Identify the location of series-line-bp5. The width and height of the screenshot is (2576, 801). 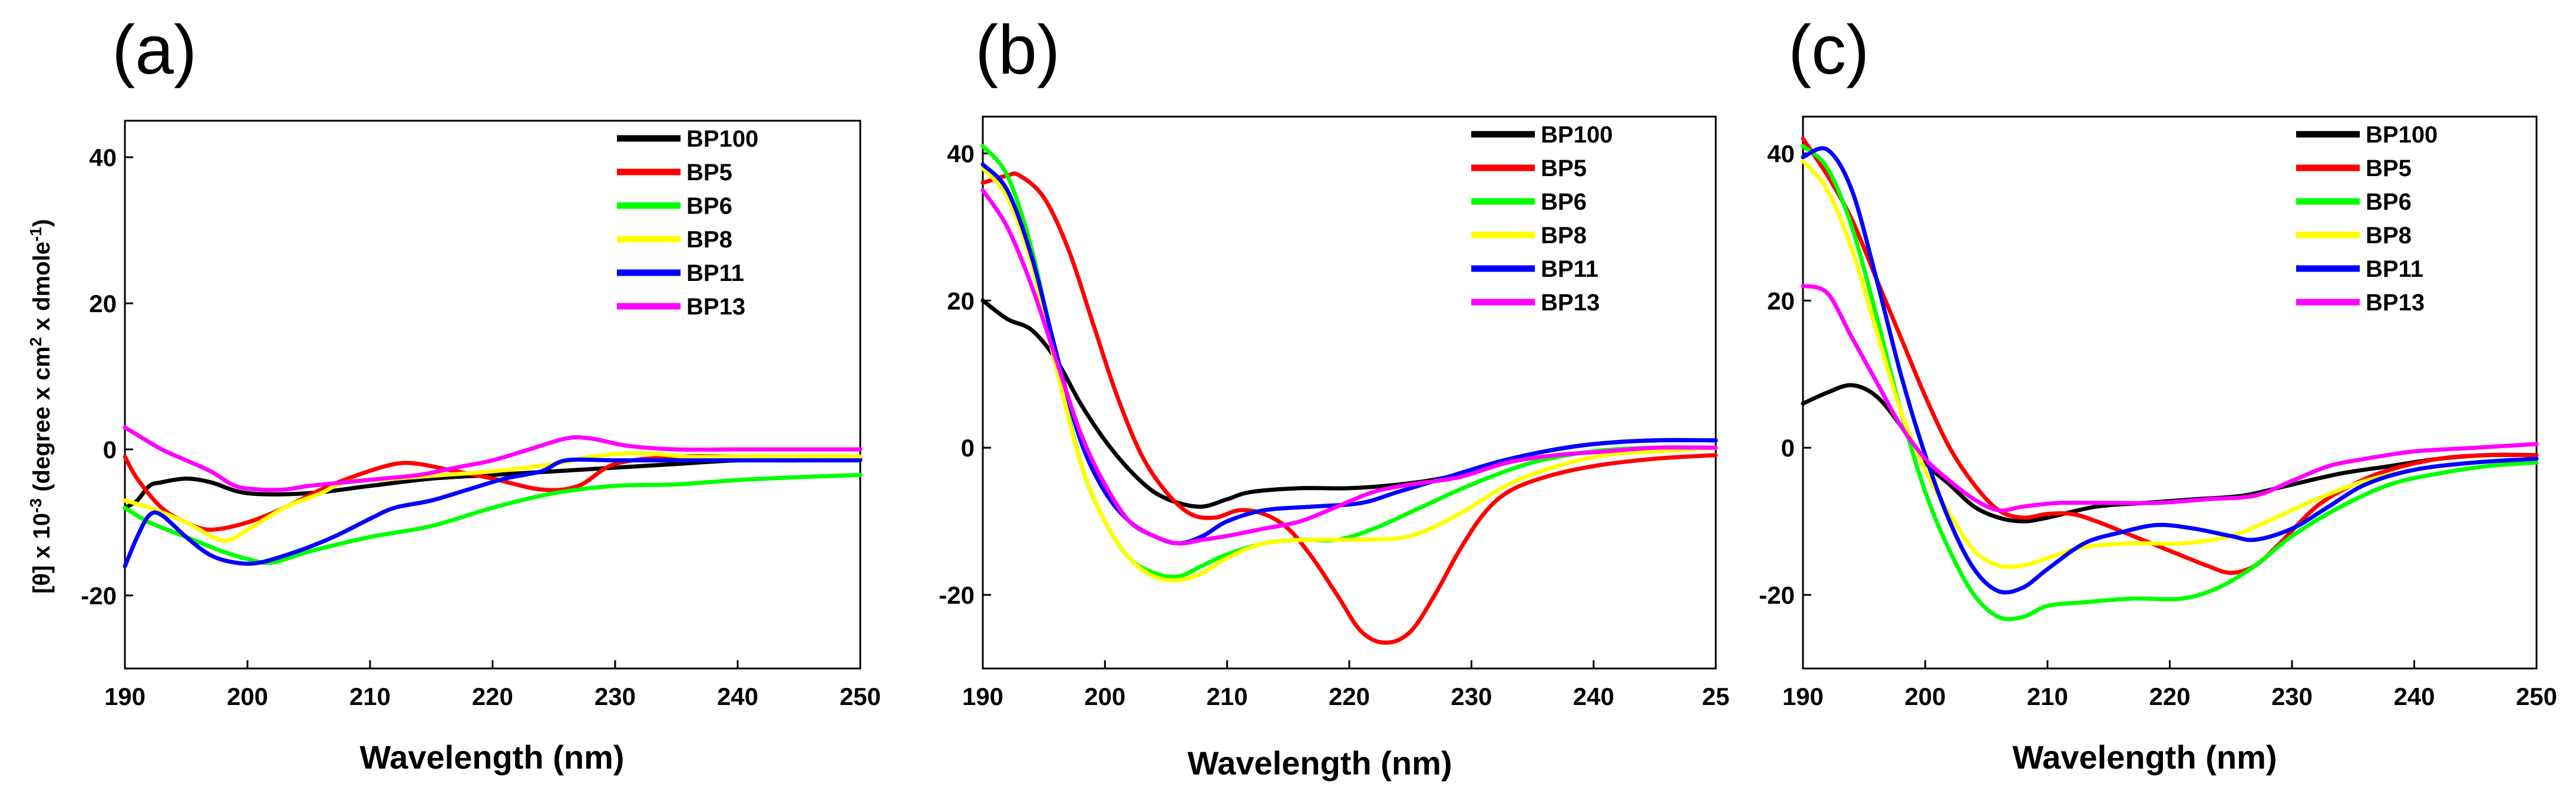
(493, 493).